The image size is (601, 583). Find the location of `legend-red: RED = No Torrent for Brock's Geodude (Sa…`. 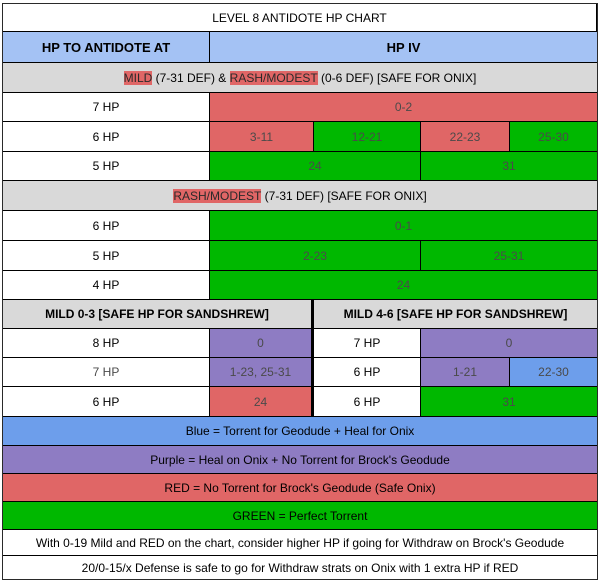

legend-red: RED = No Torrent for Brock's Geodude (Sa… is located at coordinates (300, 488).